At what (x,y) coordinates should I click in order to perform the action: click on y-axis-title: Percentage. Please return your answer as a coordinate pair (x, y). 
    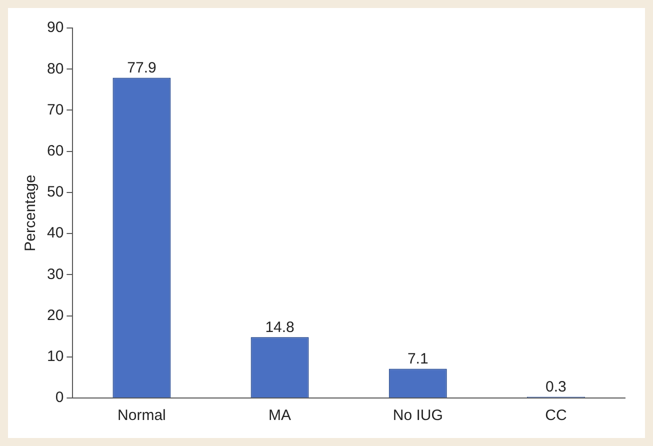
    Looking at the image, I should click on (31, 213).